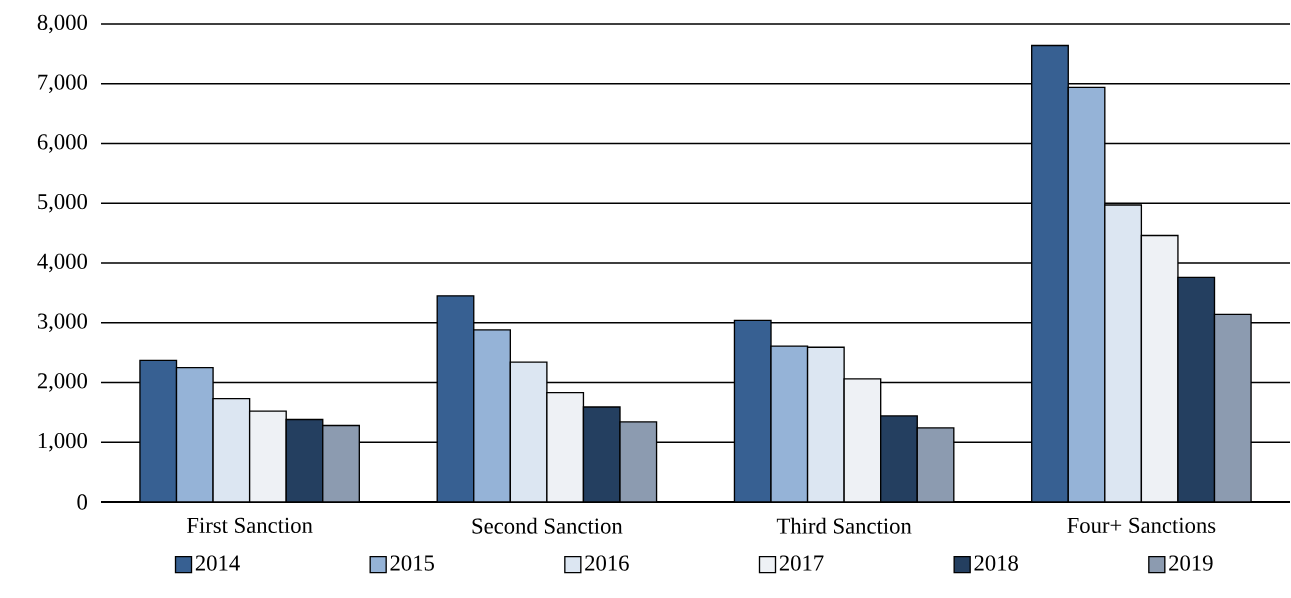  Describe the element at coordinates (547, 525) in the screenshot. I see `x-tick-label: Second Sanction` at that location.